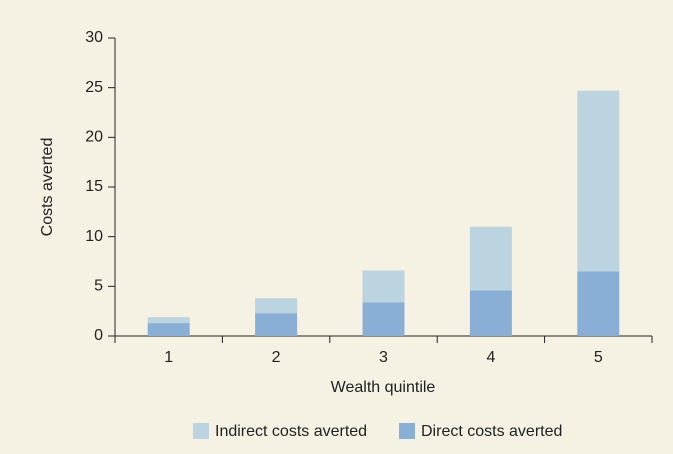 The width and height of the screenshot is (673, 454). I want to click on y-tick-label: 20, so click(94, 137).